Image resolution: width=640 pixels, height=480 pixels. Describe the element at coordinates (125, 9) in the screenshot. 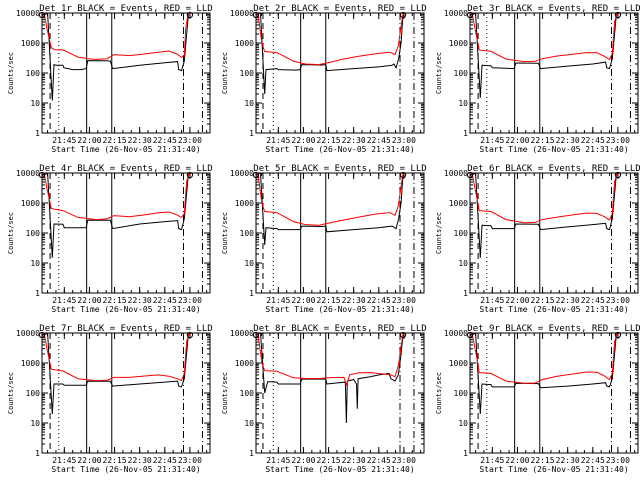

I see `panel-title: Det 1r BLACK = Events, RED = LLD` at that location.